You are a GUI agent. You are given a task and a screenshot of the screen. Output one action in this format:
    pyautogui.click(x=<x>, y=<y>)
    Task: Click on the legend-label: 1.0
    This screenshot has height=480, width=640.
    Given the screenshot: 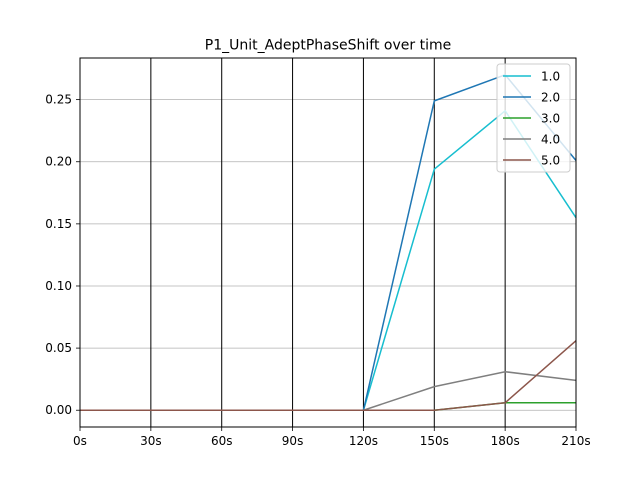 What is the action you would take?
    pyautogui.click(x=550, y=77)
    